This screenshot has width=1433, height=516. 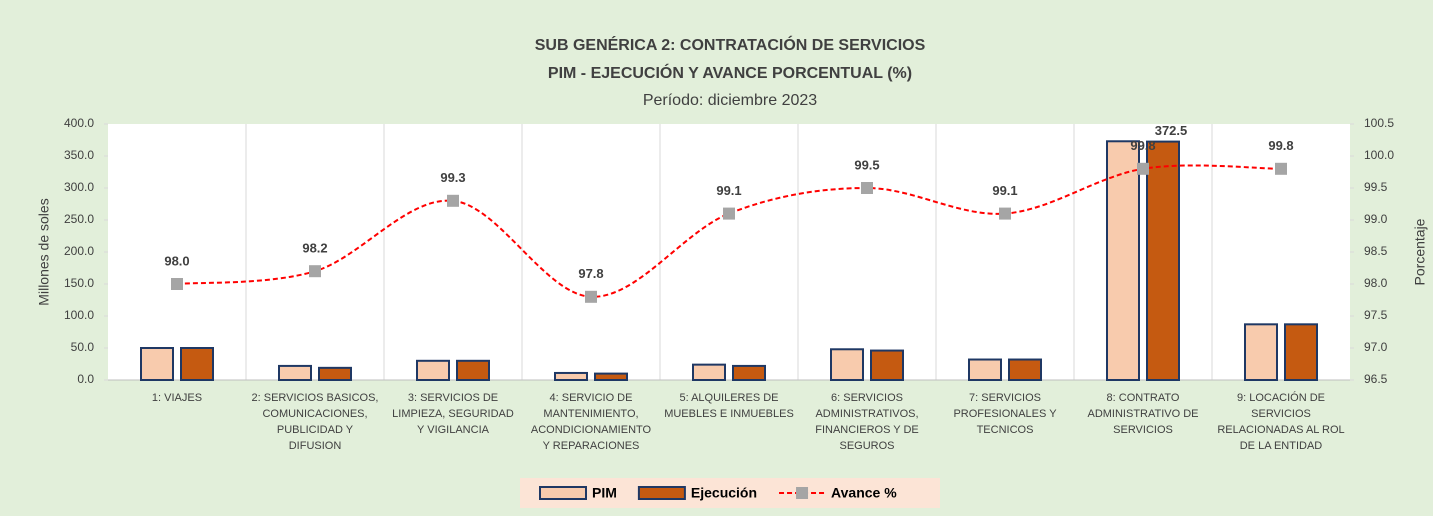 What do you see at coordinates (1376, 219) in the screenshot?
I see `y2-tick-label: 99.0` at bounding box center [1376, 219].